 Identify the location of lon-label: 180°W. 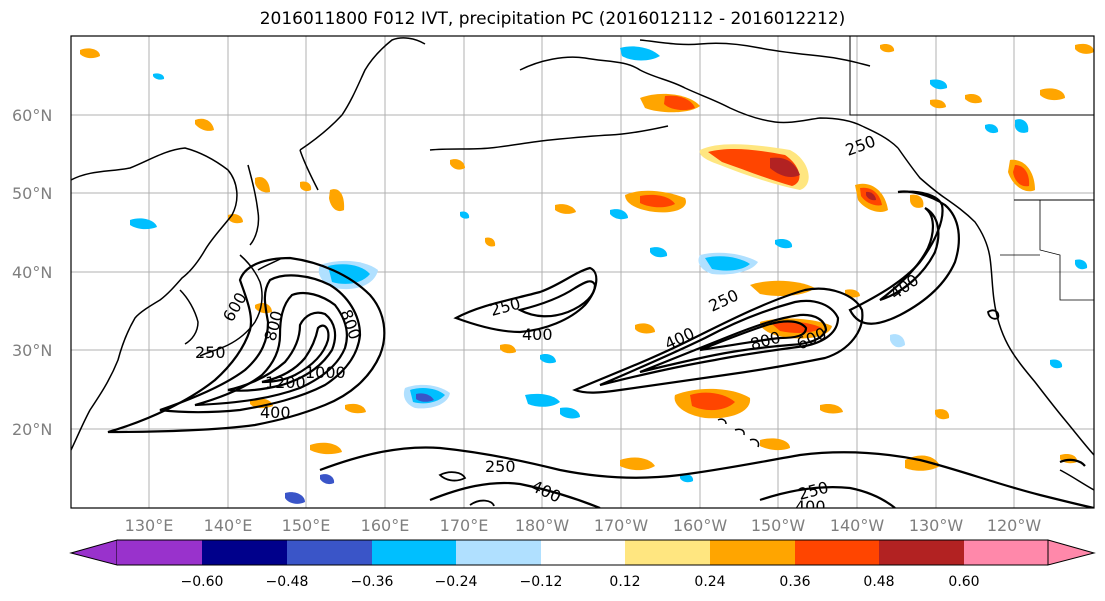
(542, 525).